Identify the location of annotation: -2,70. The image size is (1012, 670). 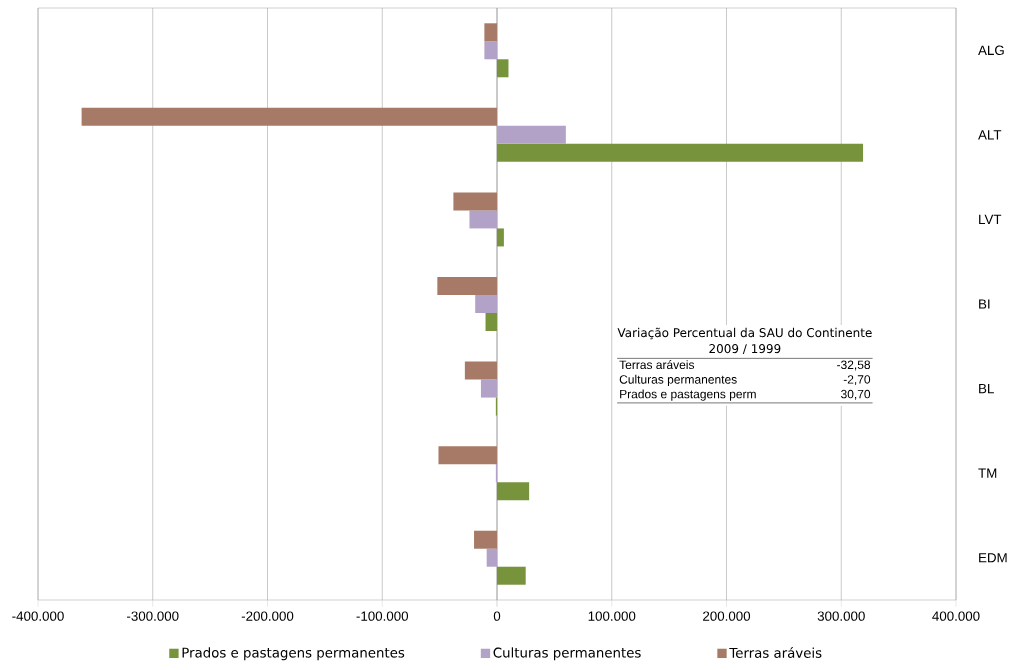
(857, 380).